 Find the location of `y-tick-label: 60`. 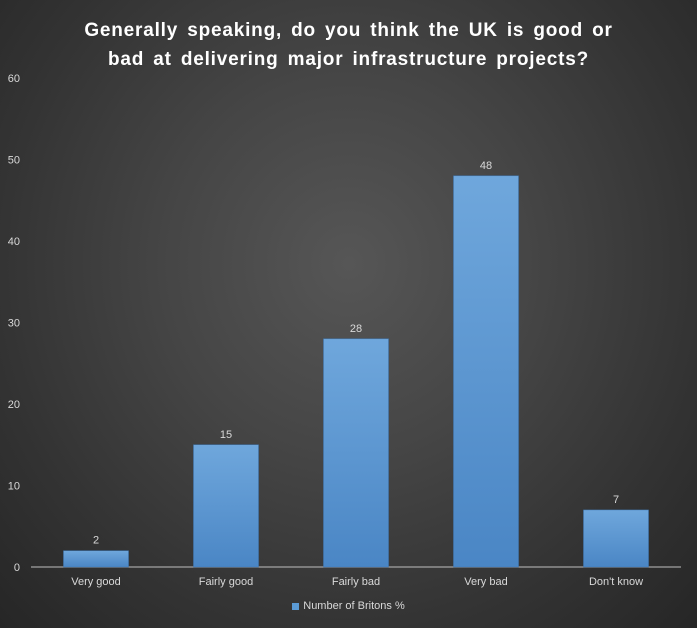

y-tick-label: 60 is located at coordinates (14, 79).